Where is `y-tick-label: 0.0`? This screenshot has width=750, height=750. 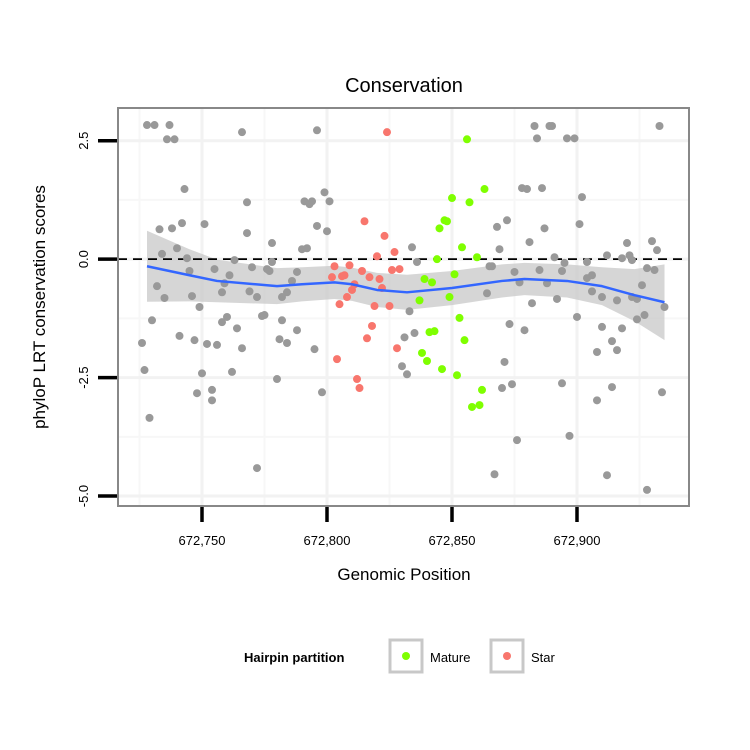
y-tick-label: 0.0 is located at coordinates (83, 259).